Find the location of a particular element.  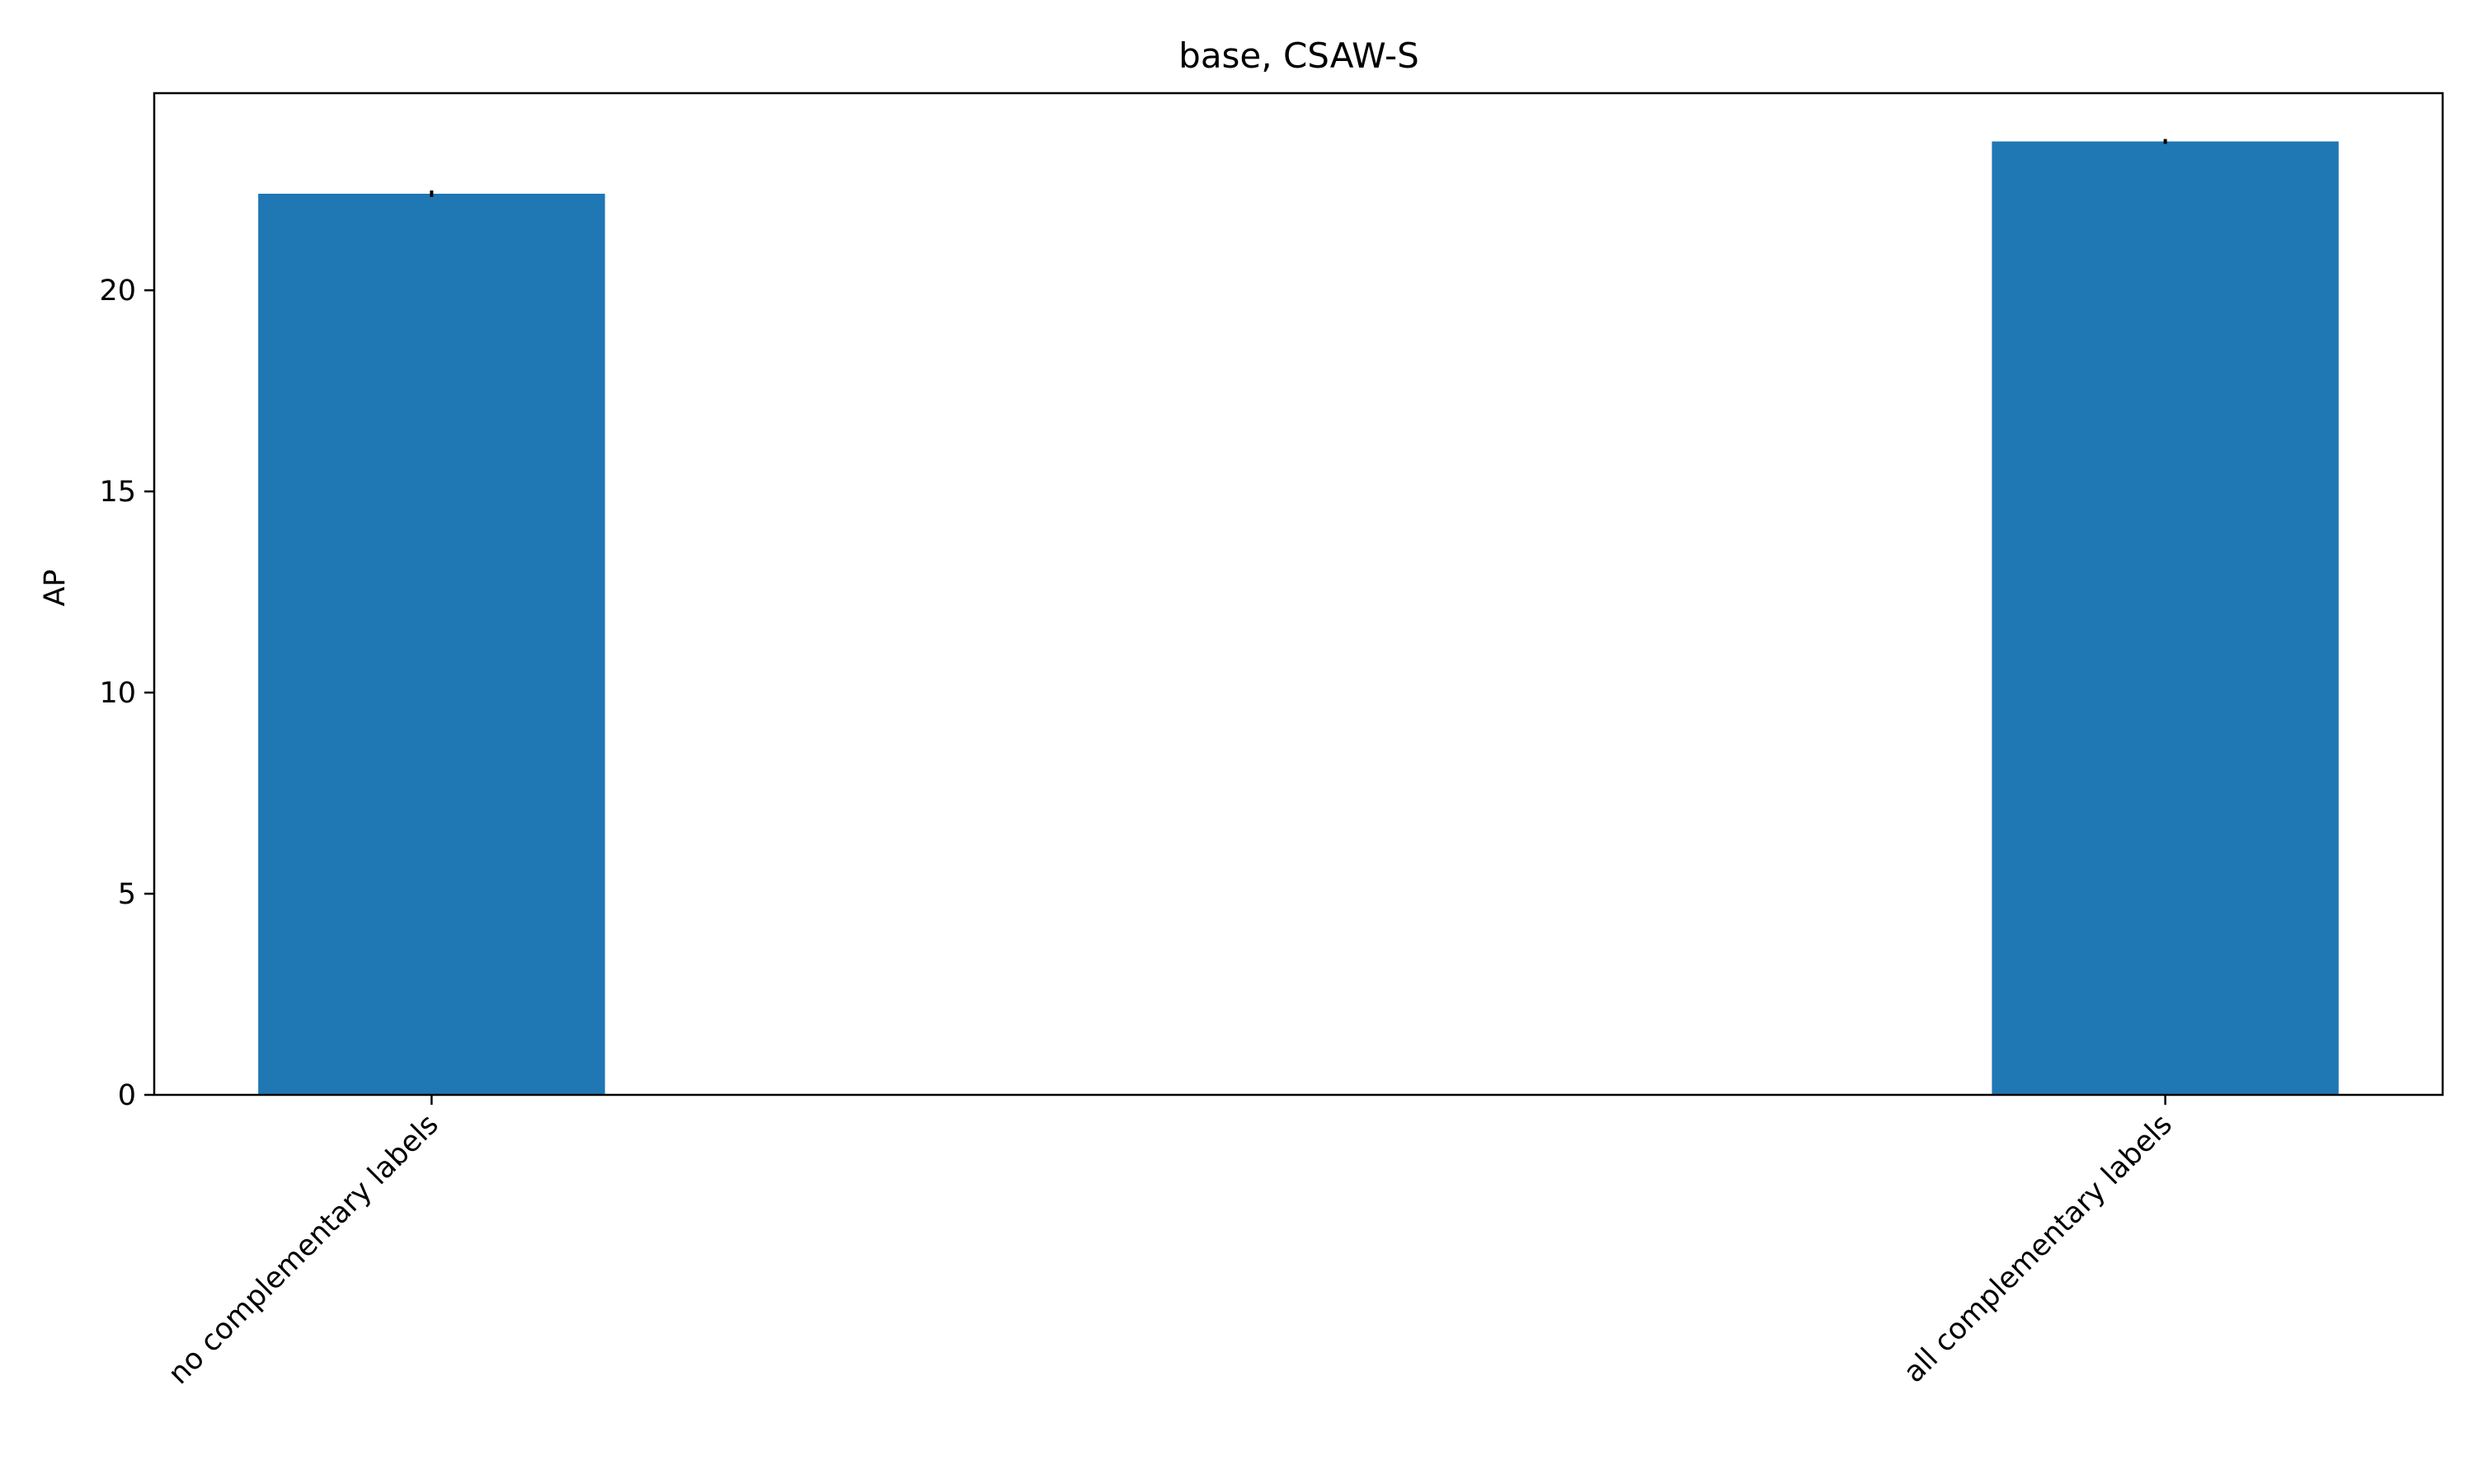

y-tick-label-1: 5 is located at coordinates (127, 894).